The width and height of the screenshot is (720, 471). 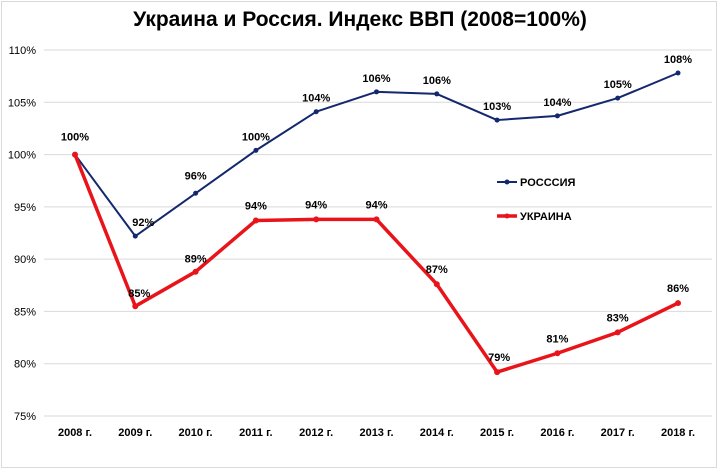 What do you see at coordinates (497, 433) in the screenshot?
I see `x-tick-label: 2015 г.` at bounding box center [497, 433].